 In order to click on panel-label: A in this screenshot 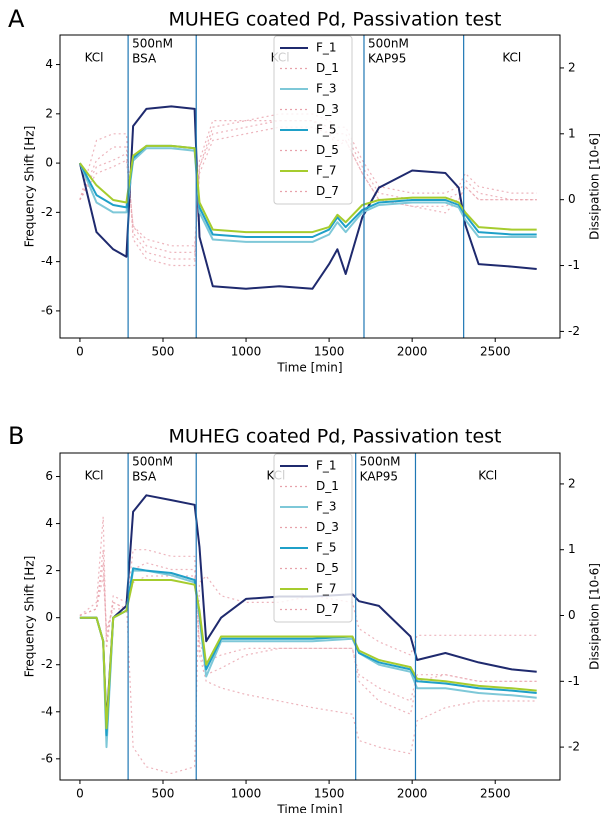, I will do `click(16, 19)`.